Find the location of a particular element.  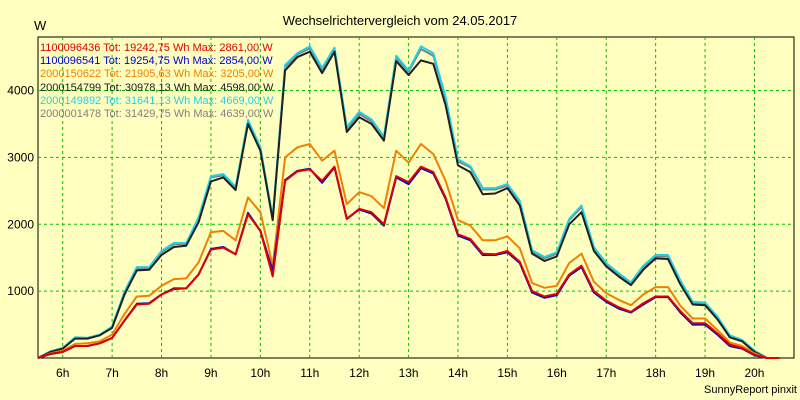

x-tick-label: 9h is located at coordinates (210, 373).